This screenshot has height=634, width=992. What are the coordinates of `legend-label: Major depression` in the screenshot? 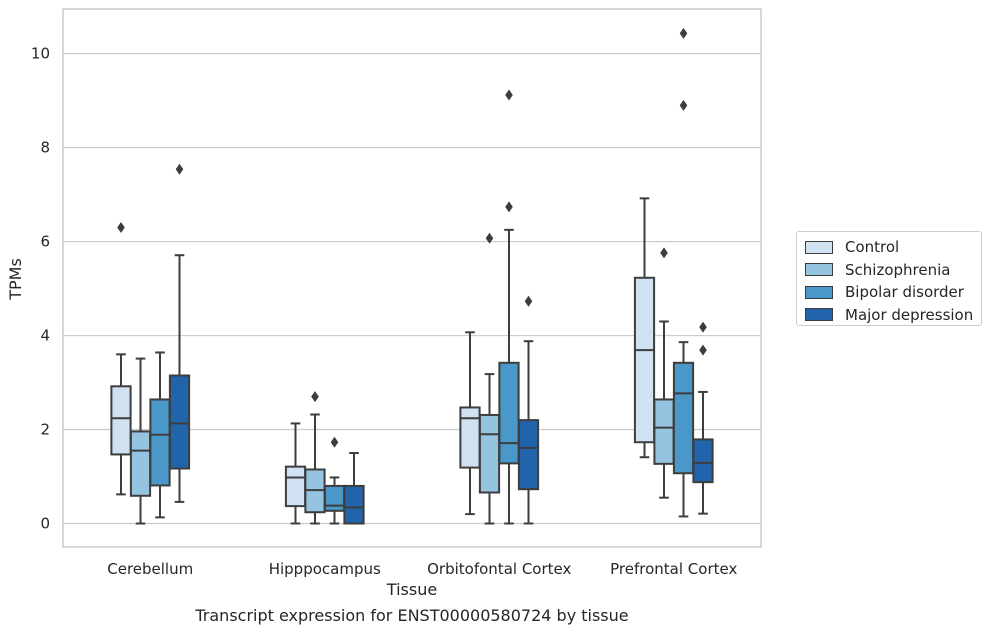 It's located at (909, 314).